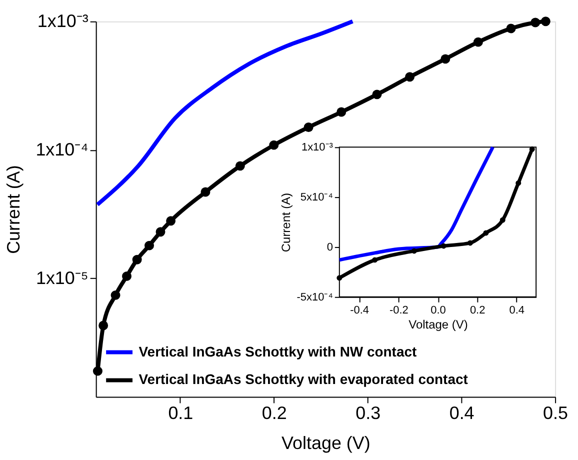 Image resolution: width=578 pixels, height=460 pixels. I want to click on y-tick-label: 1x10⁻⁵, so click(62, 278).